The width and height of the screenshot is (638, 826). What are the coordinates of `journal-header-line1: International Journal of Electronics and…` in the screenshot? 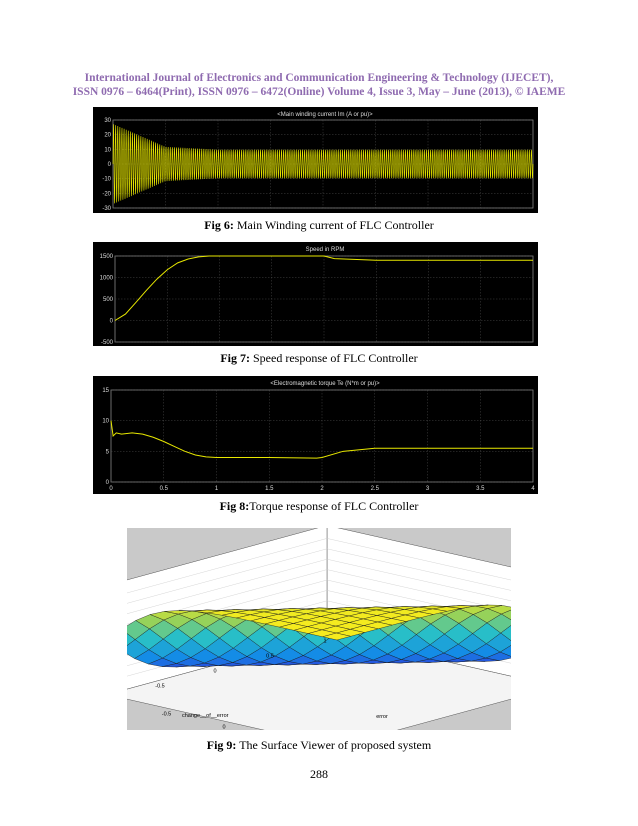 It's located at (319, 78).